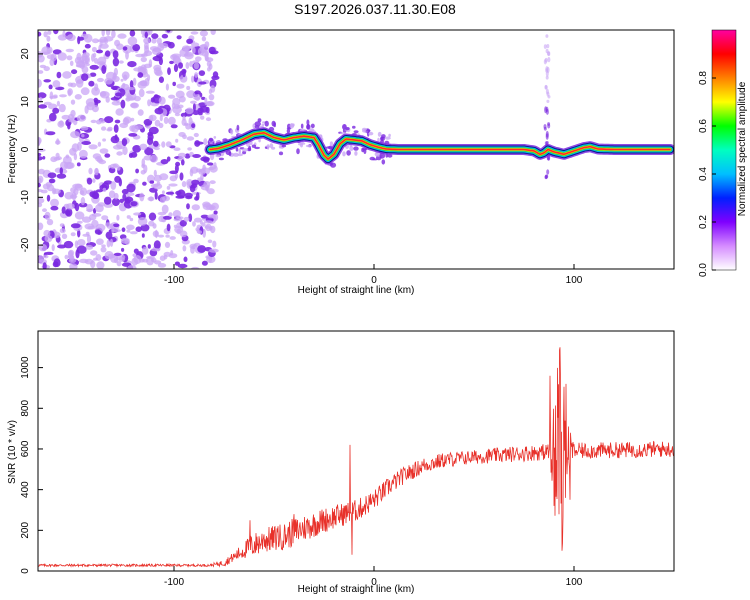  What do you see at coordinates (12, 149) in the screenshot?
I see `spectrogram-y-axis-label: Frequency (Hz)` at bounding box center [12, 149].